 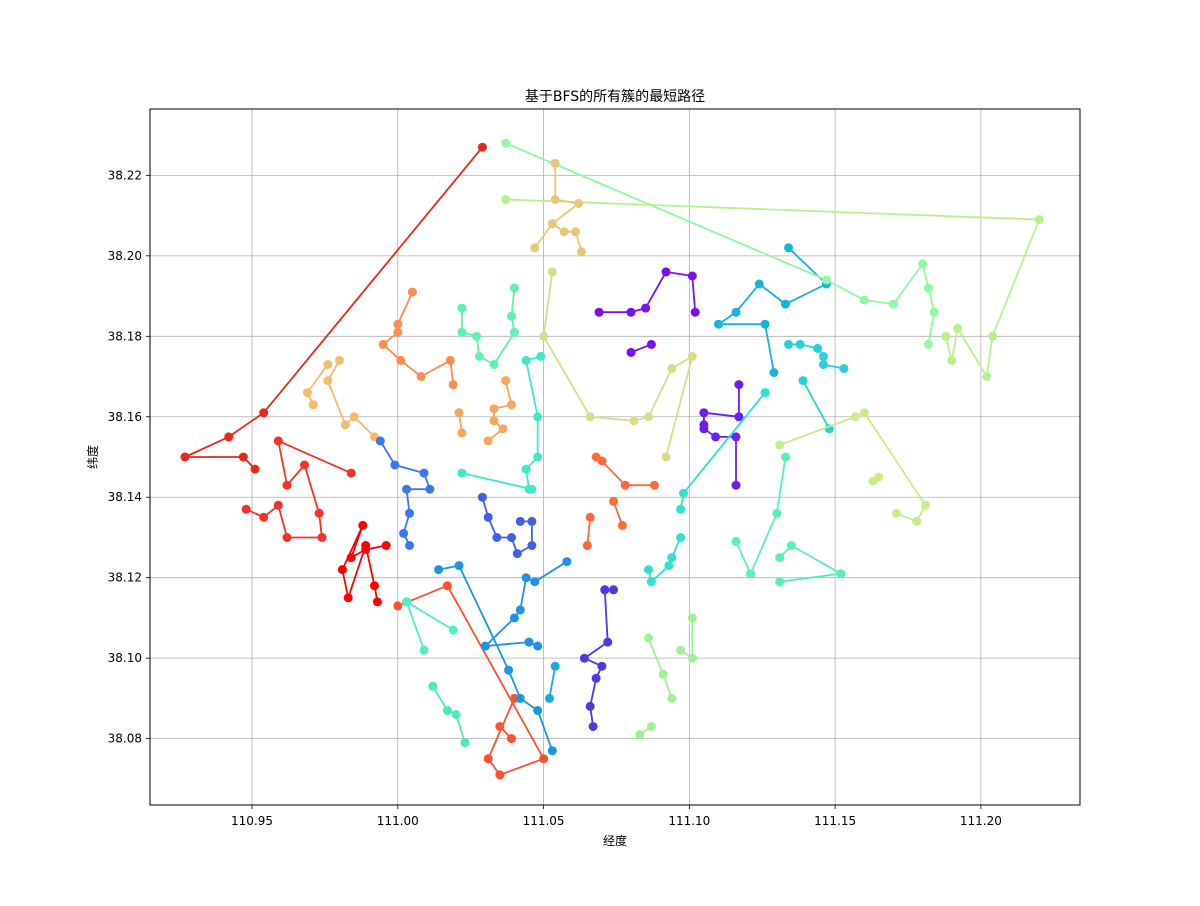 What do you see at coordinates (125, 336) in the screenshot?
I see `y-tick-label: 38.18` at bounding box center [125, 336].